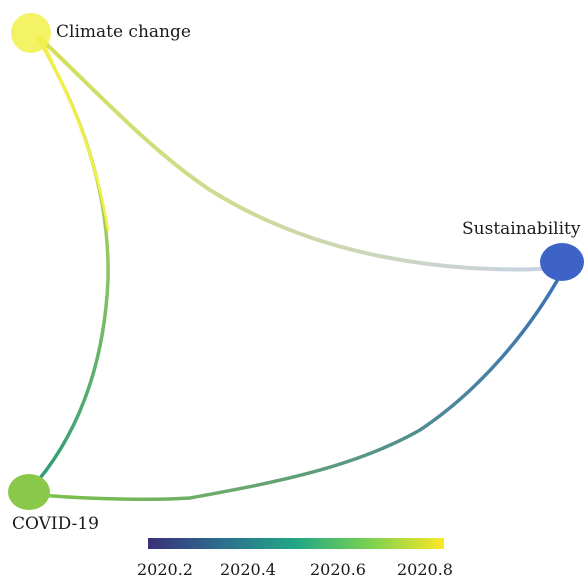 The height and width of the screenshot is (579, 585). Describe the element at coordinates (69, 264) in the screenshot. I see `edge-climate-covid-outer` at that location.